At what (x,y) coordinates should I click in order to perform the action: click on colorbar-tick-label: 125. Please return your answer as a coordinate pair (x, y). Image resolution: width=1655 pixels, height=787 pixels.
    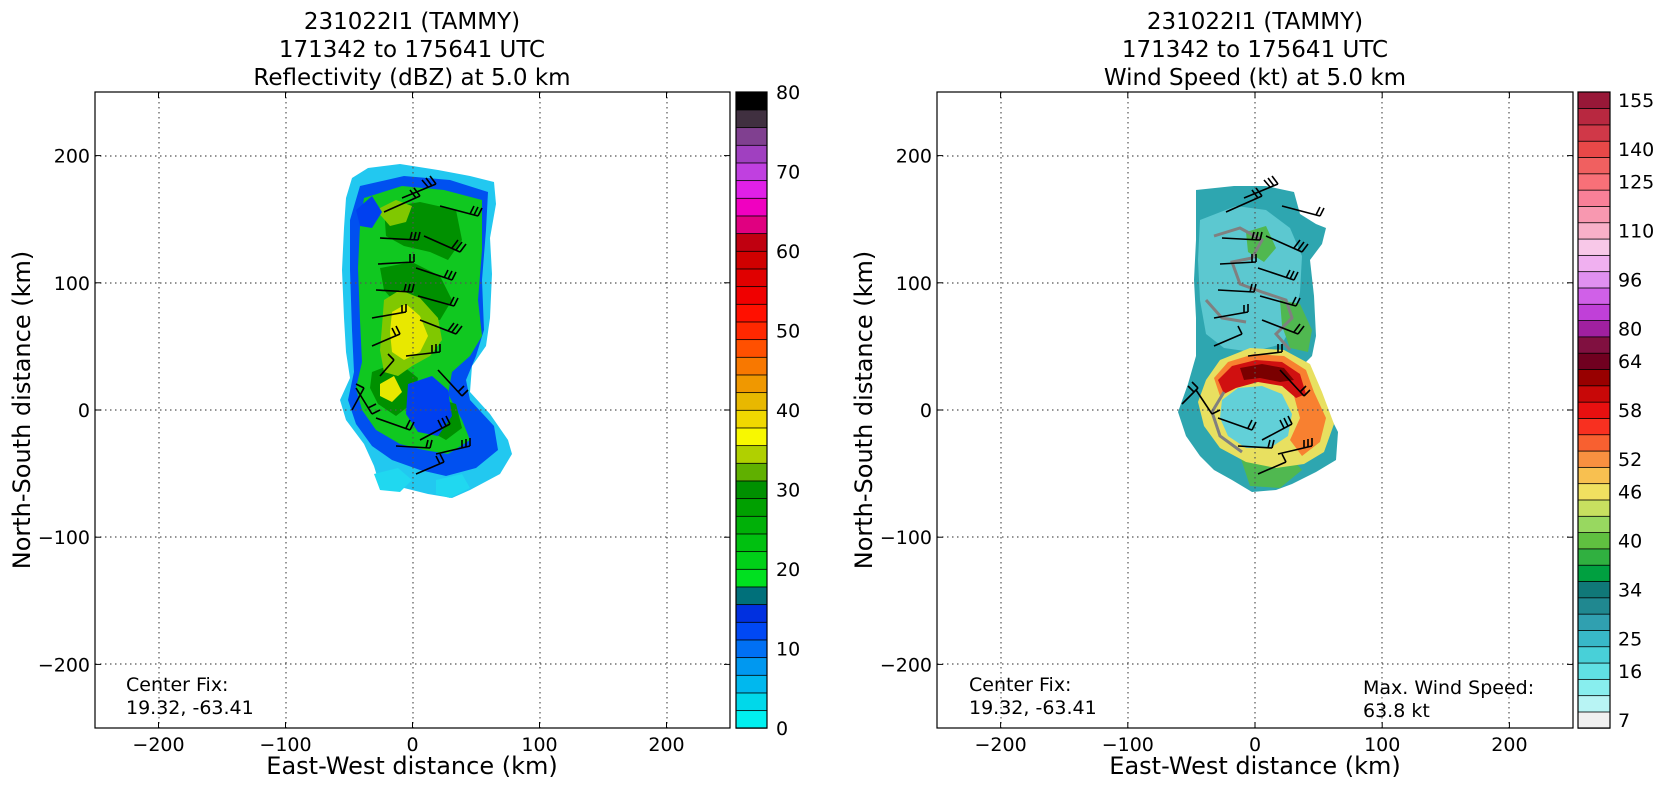
    Looking at the image, I should click on (1636, 183).